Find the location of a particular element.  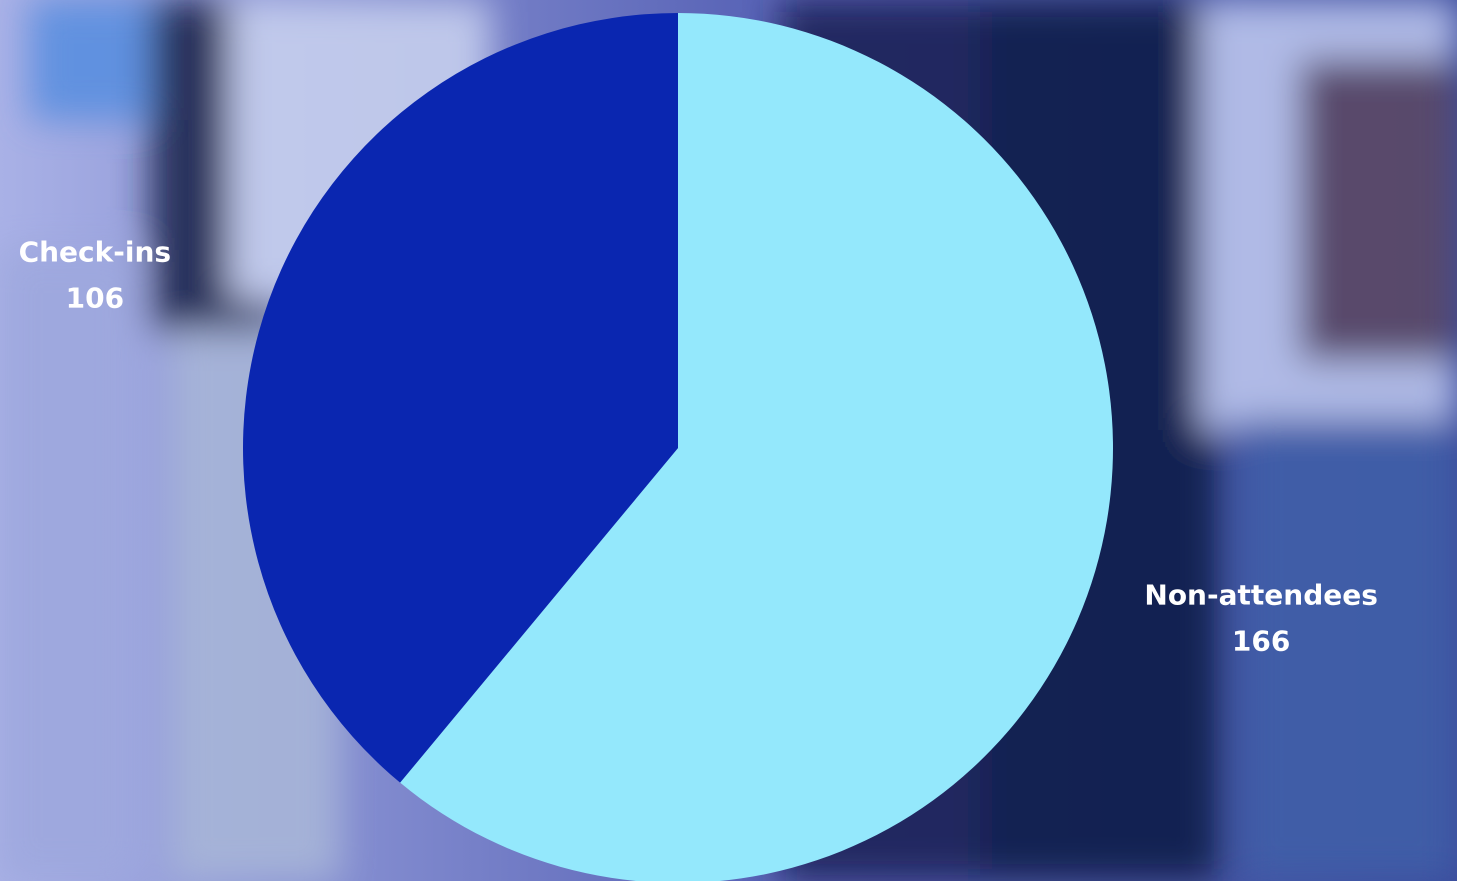

slice-label: Non-attendees is located at coordinates (1261, 595).